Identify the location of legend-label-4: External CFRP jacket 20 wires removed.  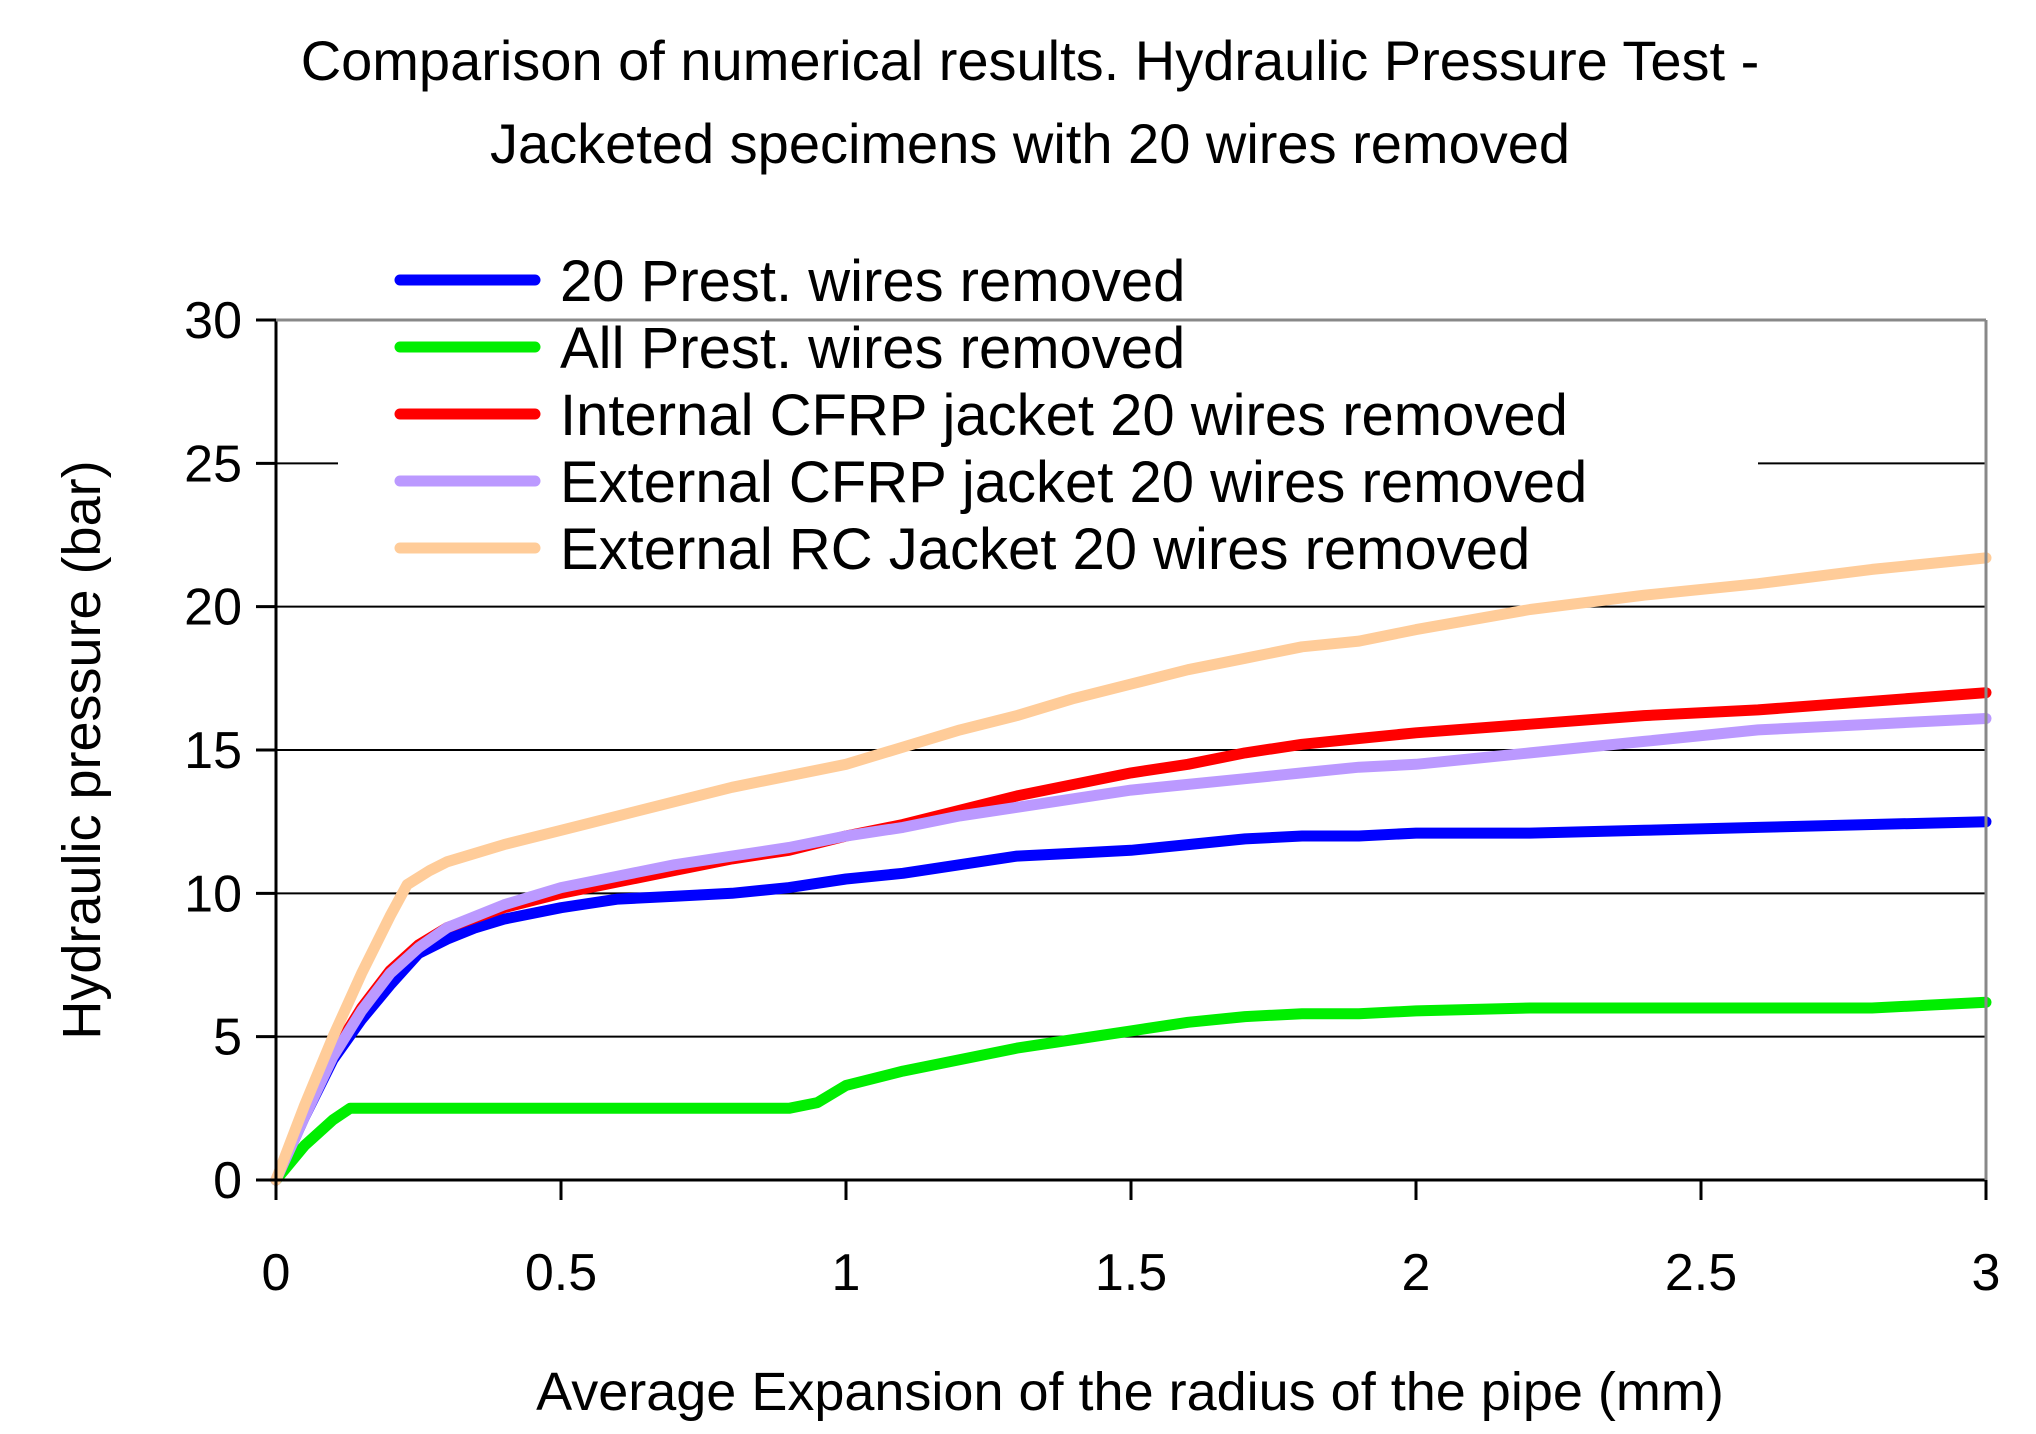
(1073, 482).